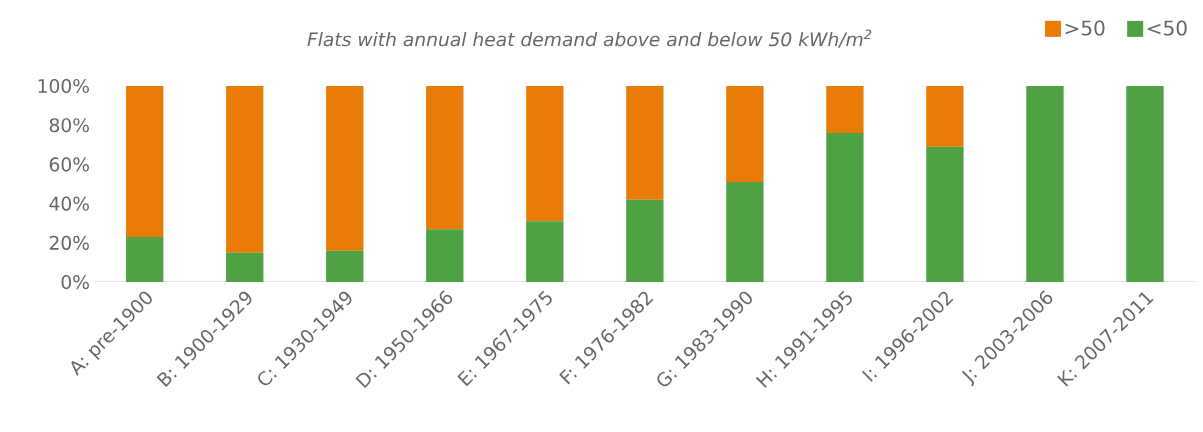 This screenshot has height=432, width=1203. I want to click on y-tick-label: 60%, so click(69, 164).